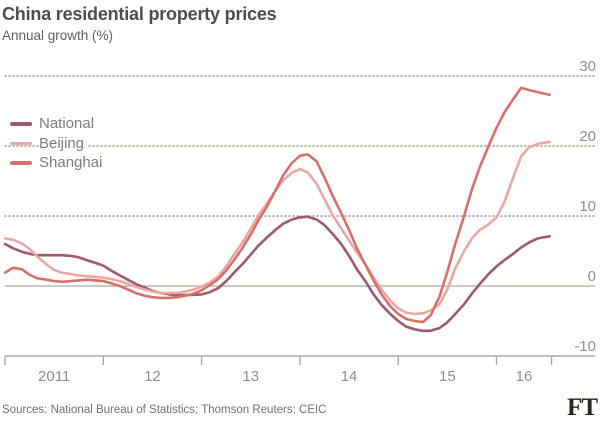 The image size is (600, 426). What do you see at coordinates (447, 376) in the screenshot?
I see `x-axis-label: 15` at bounding box center [447, 376].